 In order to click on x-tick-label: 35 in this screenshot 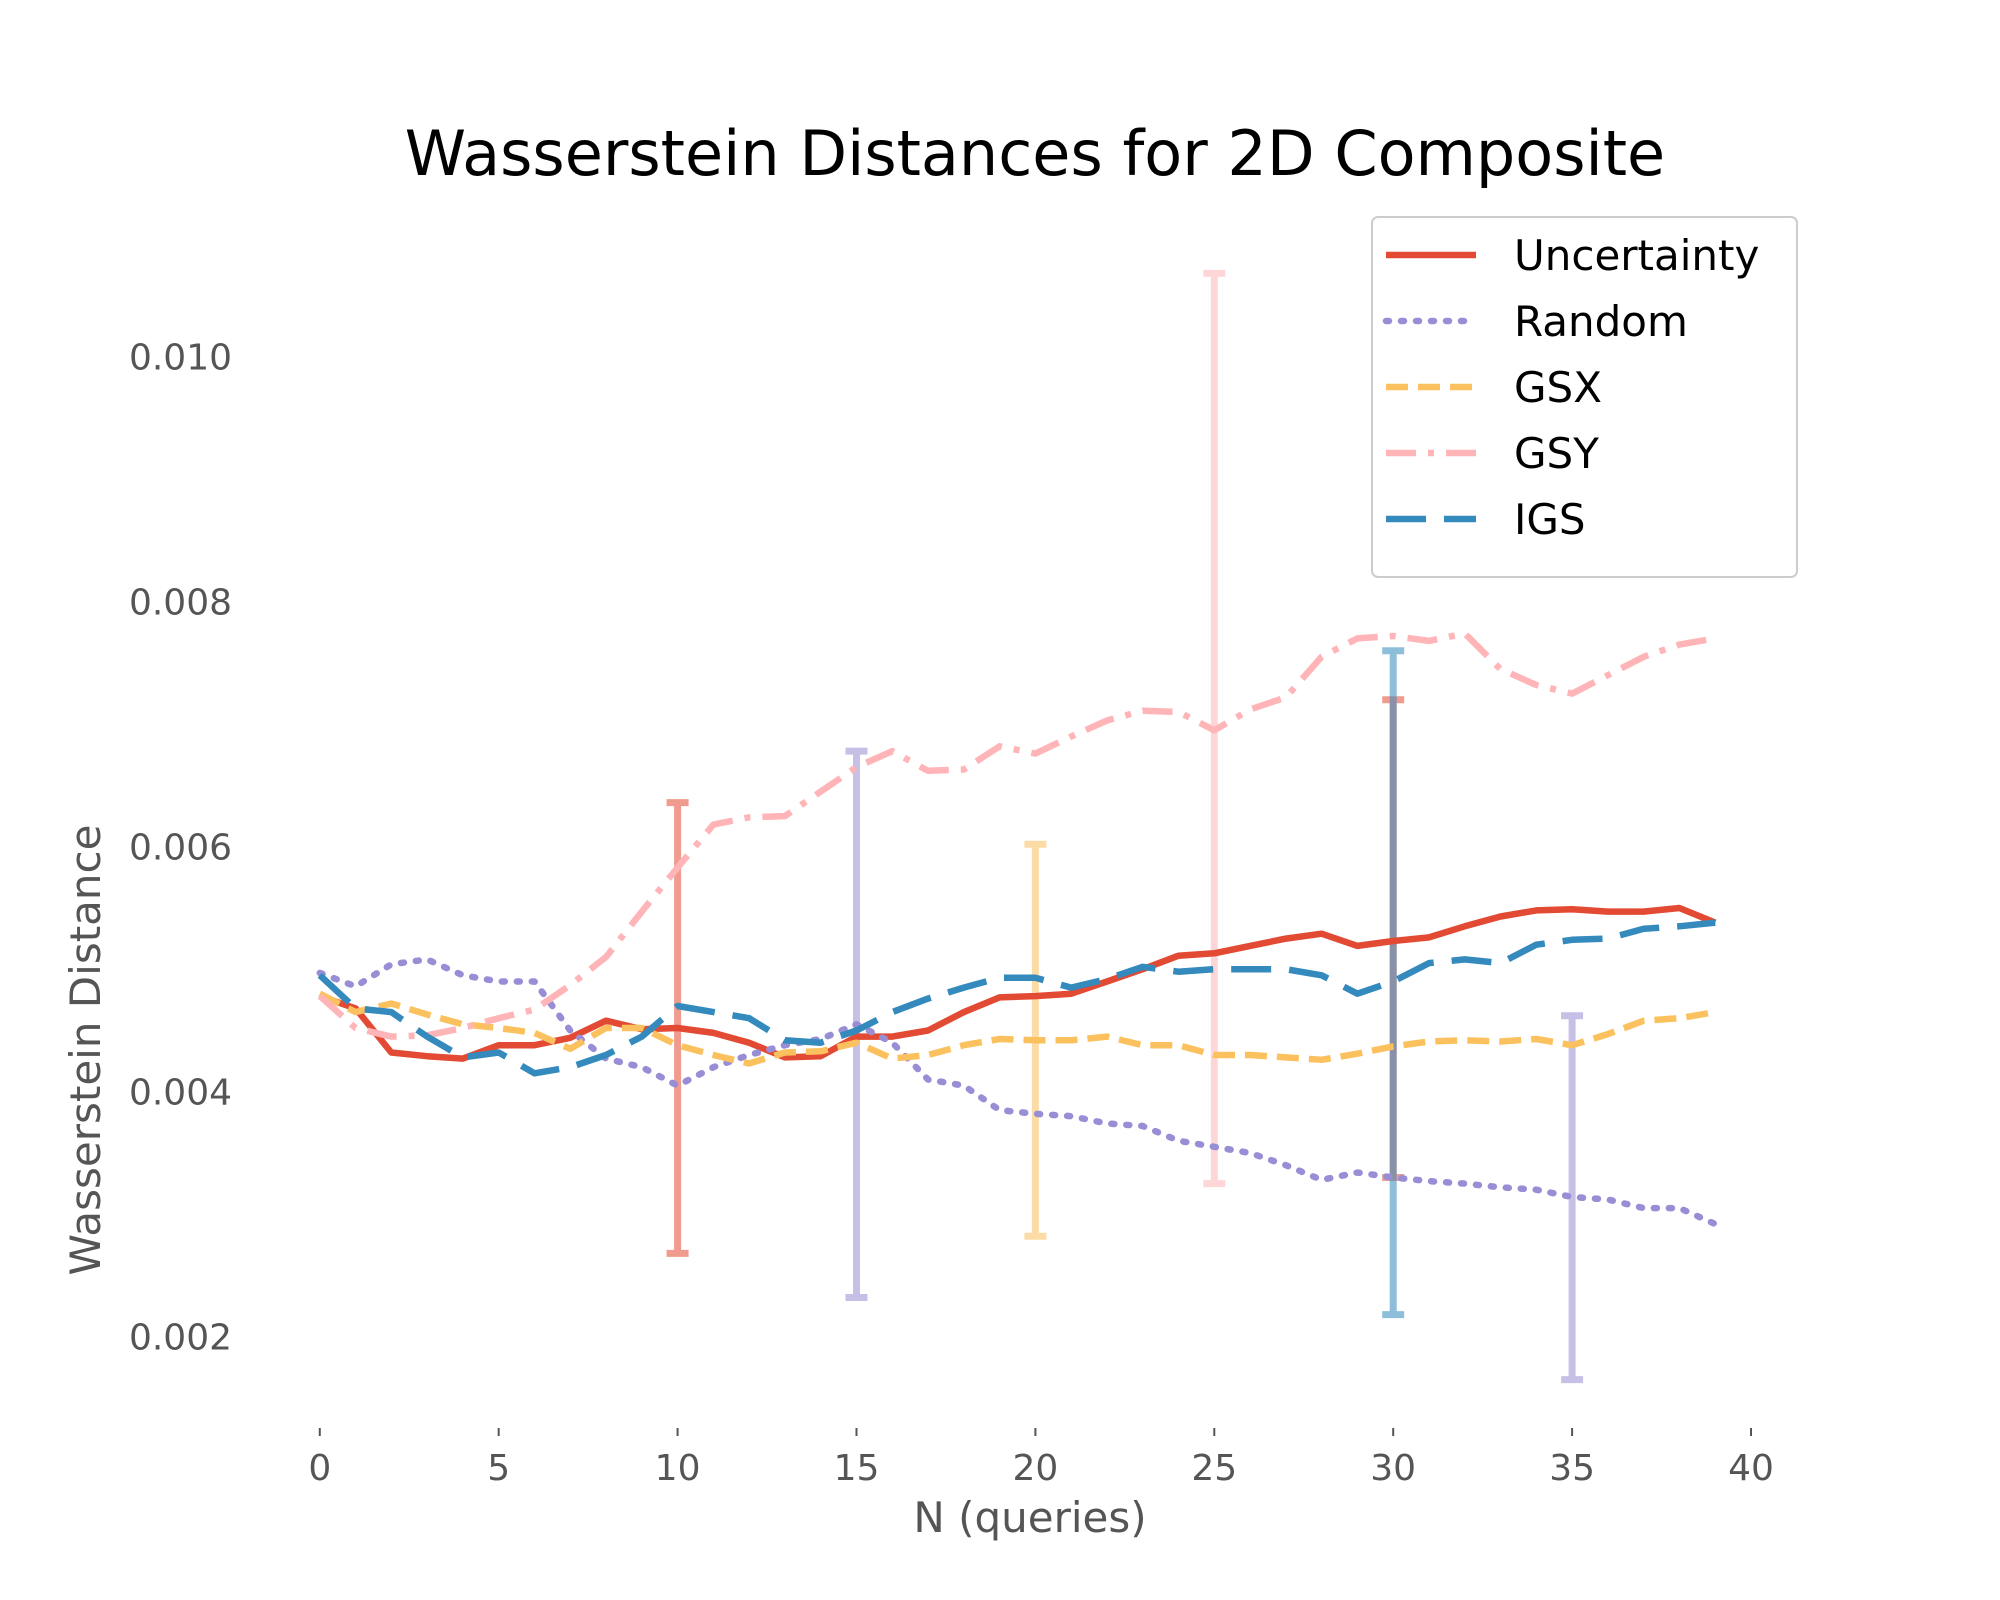, I will do `click(1572, 1468)`.